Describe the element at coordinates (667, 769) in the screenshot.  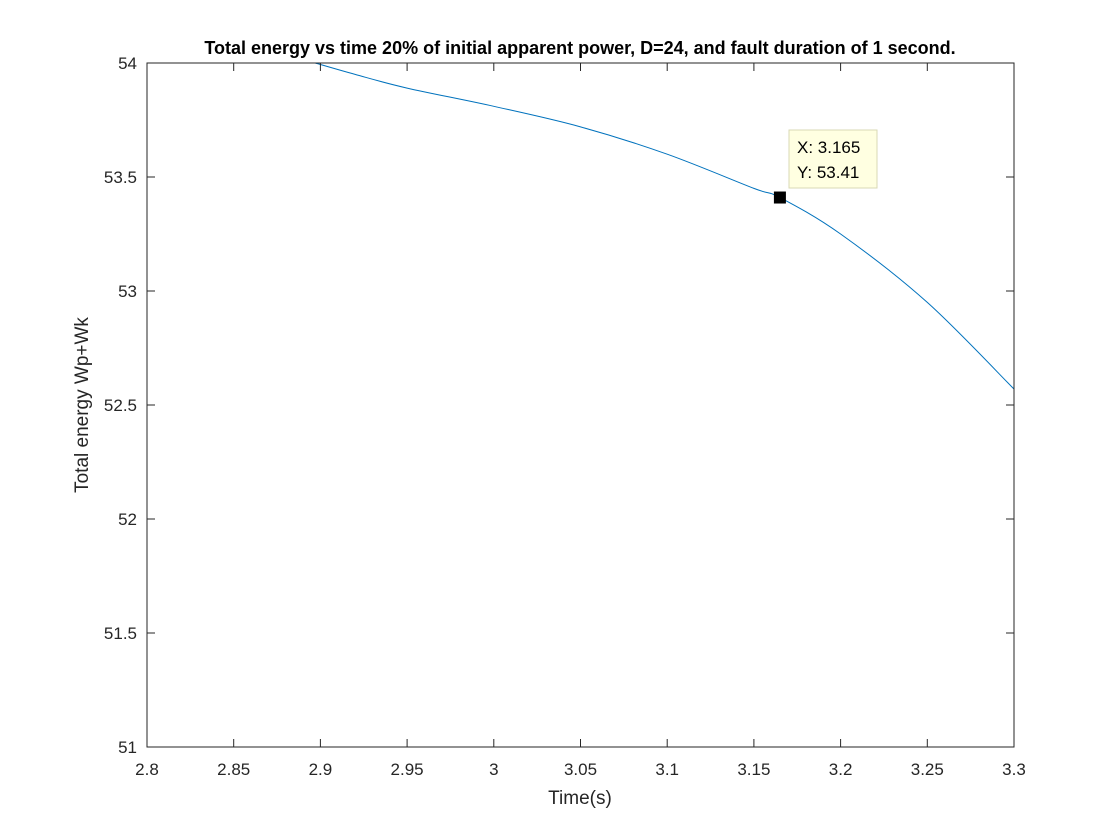
I see `x-tick-label: 3.1` at that location.